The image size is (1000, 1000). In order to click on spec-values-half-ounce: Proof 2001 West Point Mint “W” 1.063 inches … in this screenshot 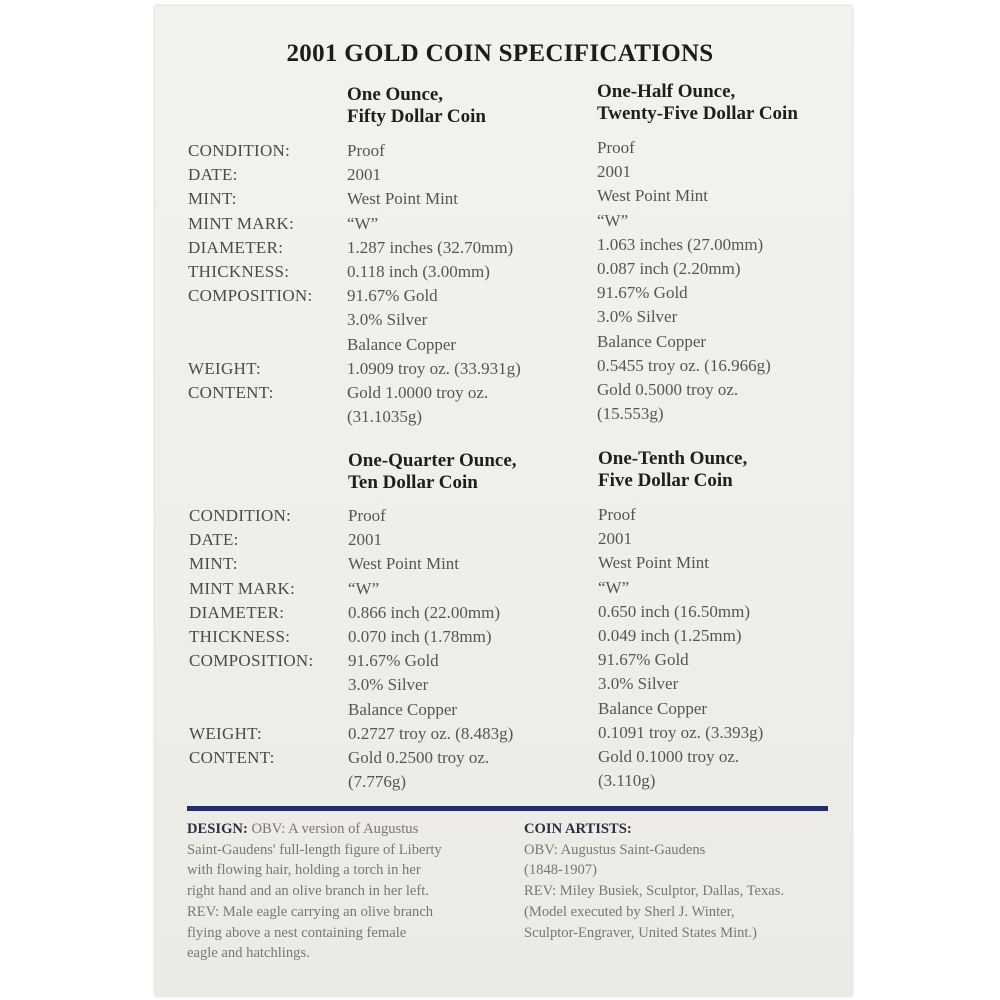, I will do `click(684, 281)`.